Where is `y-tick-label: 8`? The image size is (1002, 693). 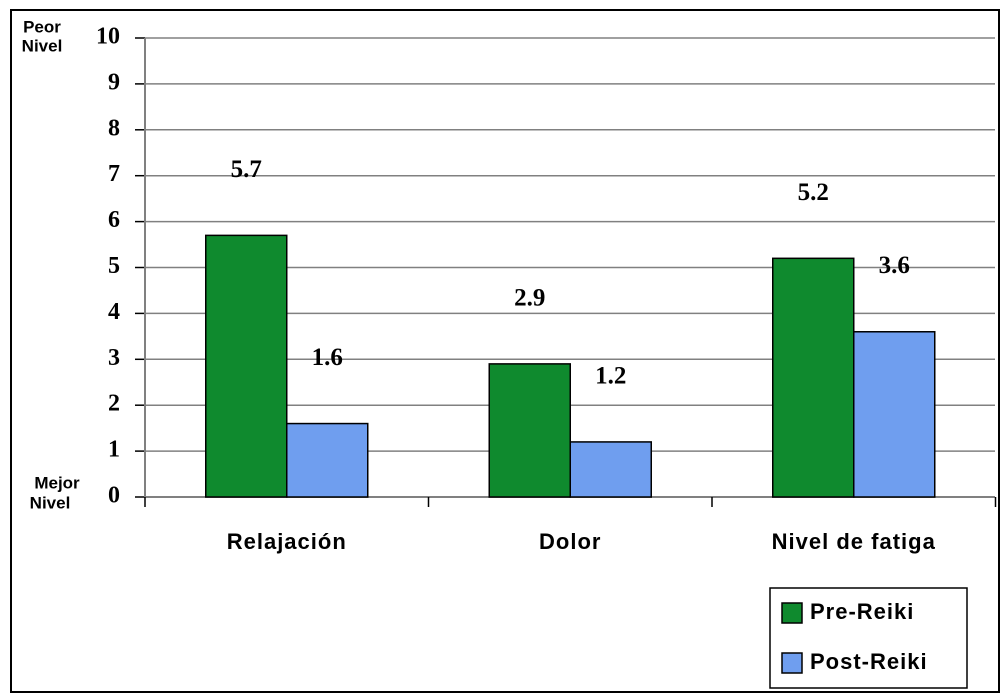
y-tick-label: 8 is located at coordinates (114, 128).